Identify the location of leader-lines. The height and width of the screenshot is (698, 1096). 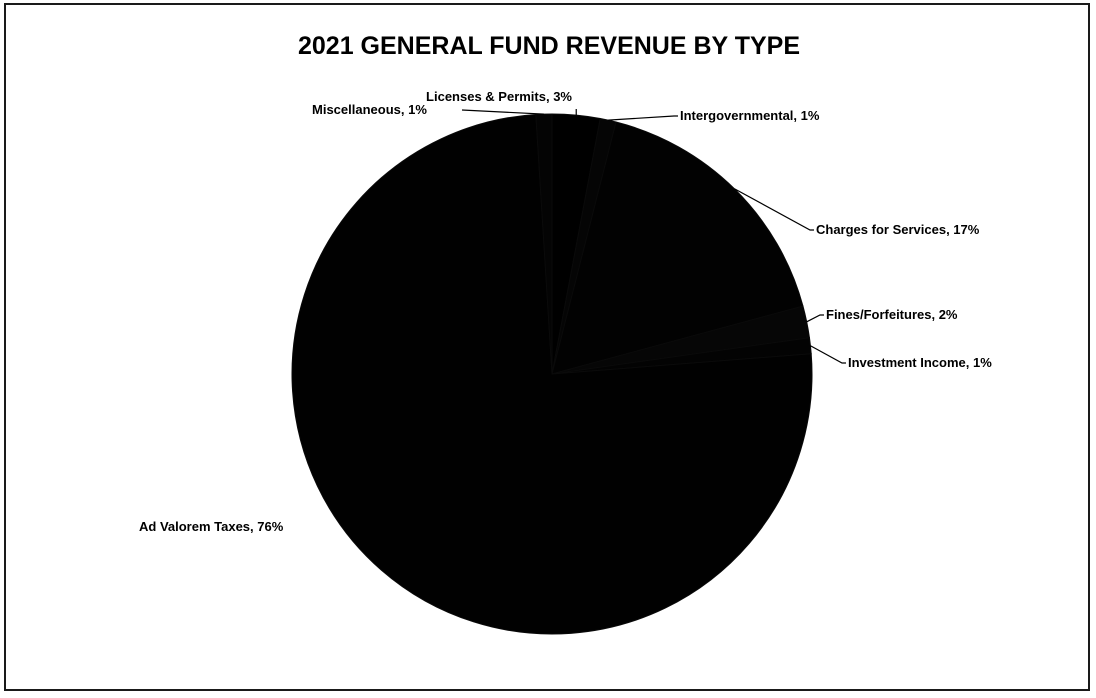
(653, 236).